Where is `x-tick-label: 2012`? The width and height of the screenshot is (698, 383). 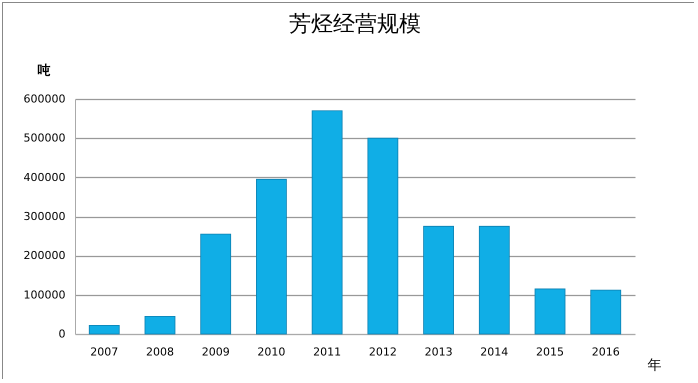 x-tick-label: 2012 is located at coordinates (382, 352).